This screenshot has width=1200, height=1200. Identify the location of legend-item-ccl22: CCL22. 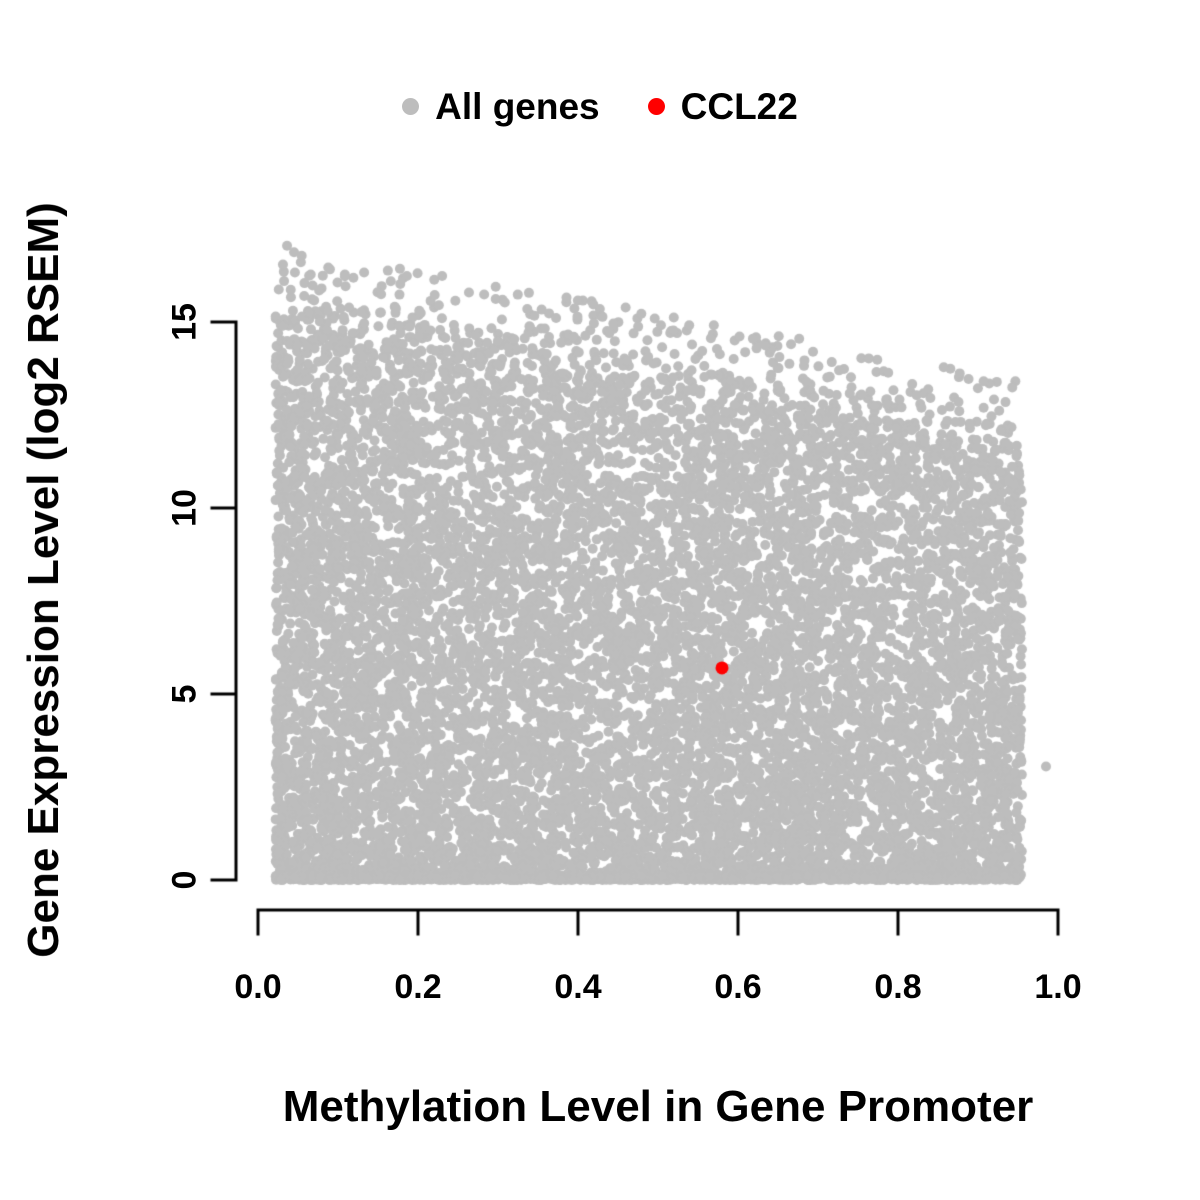
(722, 106).